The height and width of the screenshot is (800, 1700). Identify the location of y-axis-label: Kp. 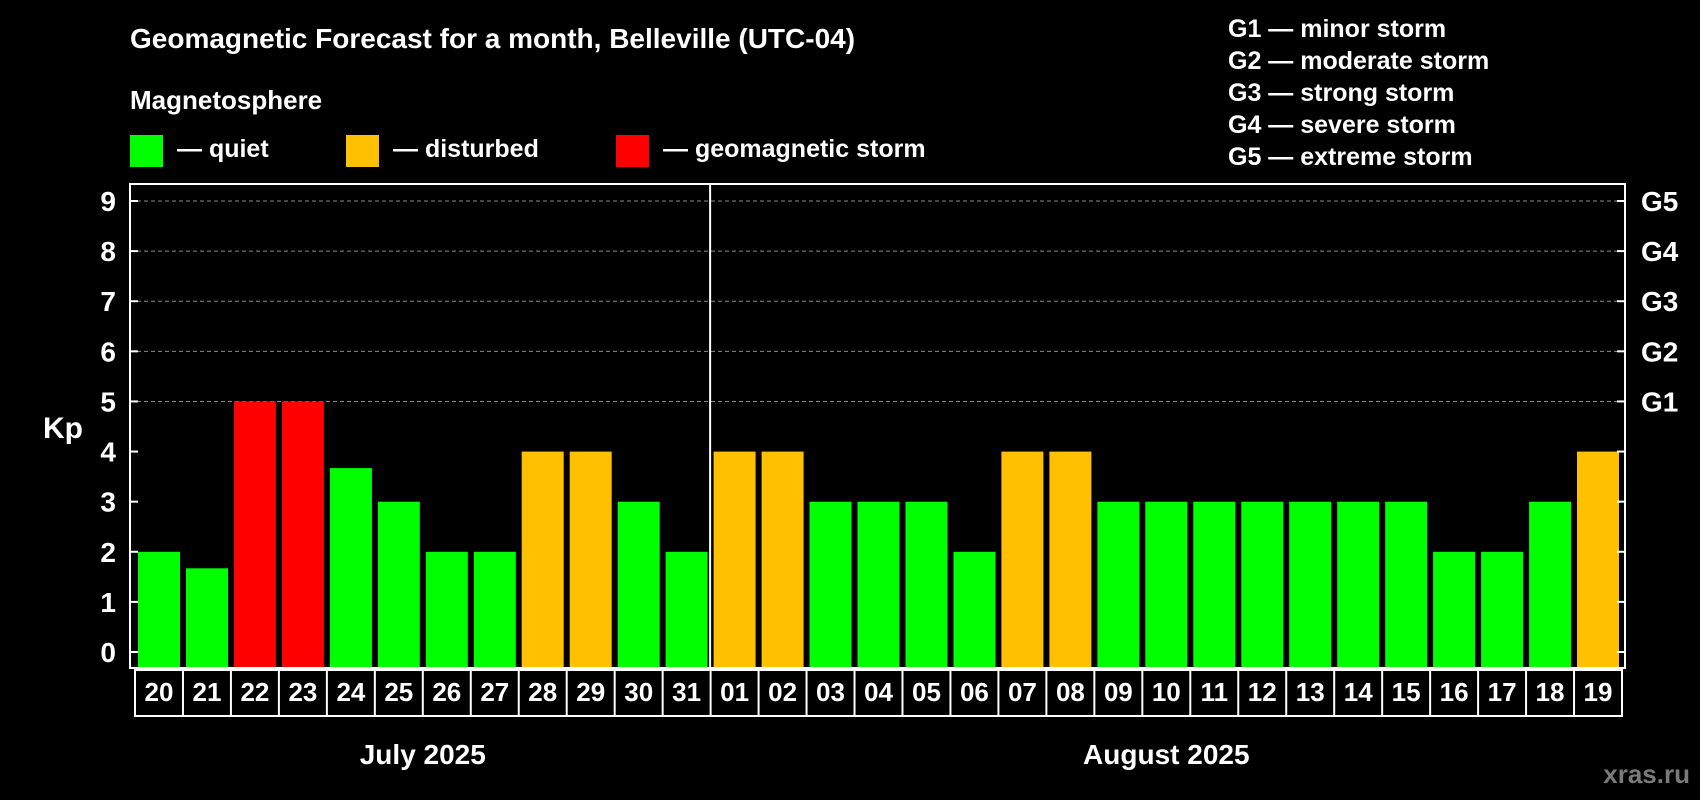
(63, 428).